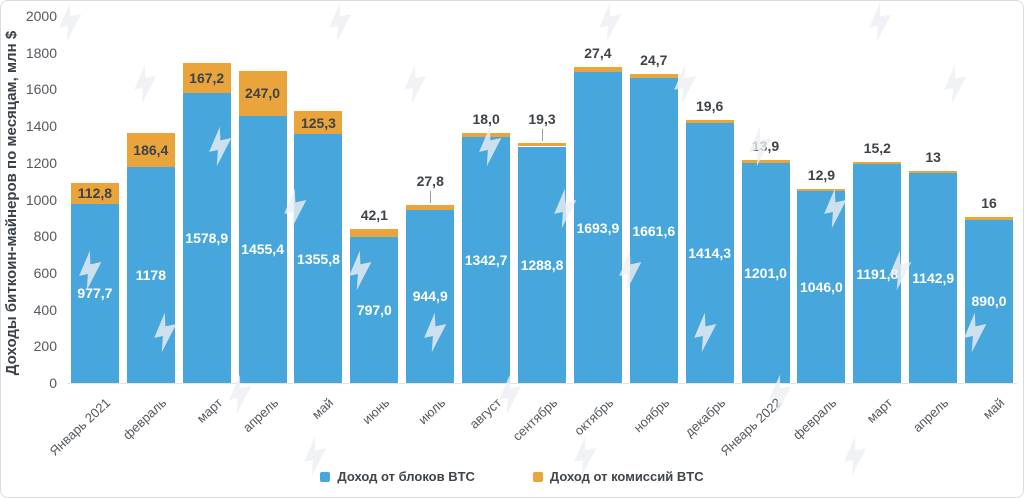 The image size is (1024, 498). I want to click on block-value-label: 977,7, so click(95, 293).